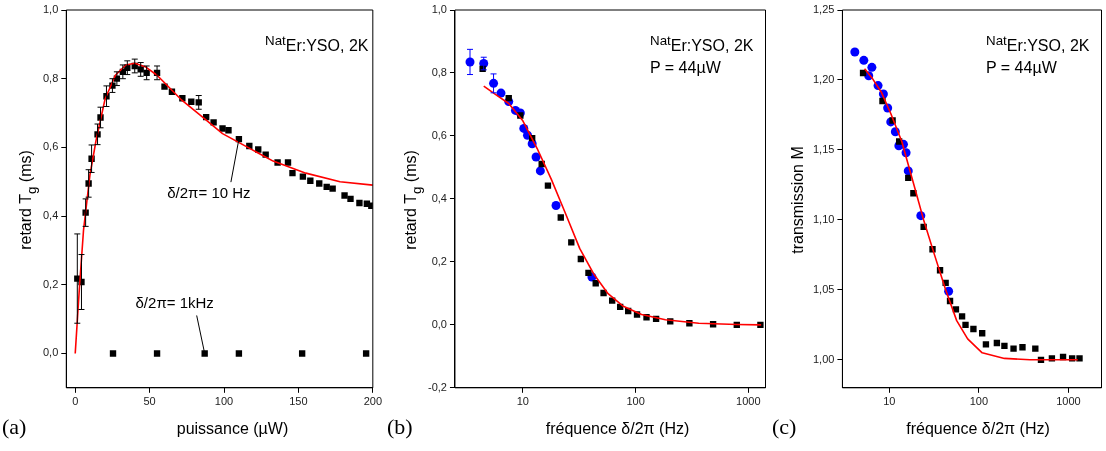 The image size is (1106, 451). What do you see at coordinates (14, 427) in the screenshot?
I see `text: (a)` at bounding box center [14, 427].